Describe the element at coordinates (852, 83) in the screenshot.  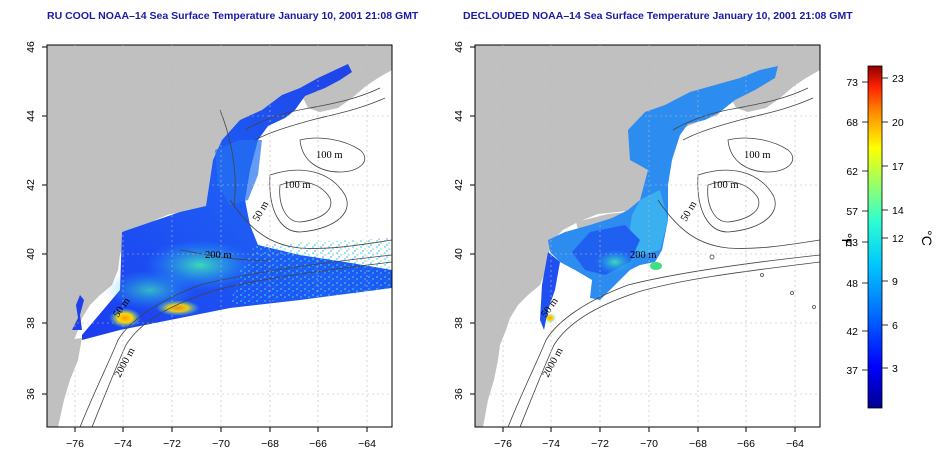
I see `colorbar-f-label: 73` at that location.